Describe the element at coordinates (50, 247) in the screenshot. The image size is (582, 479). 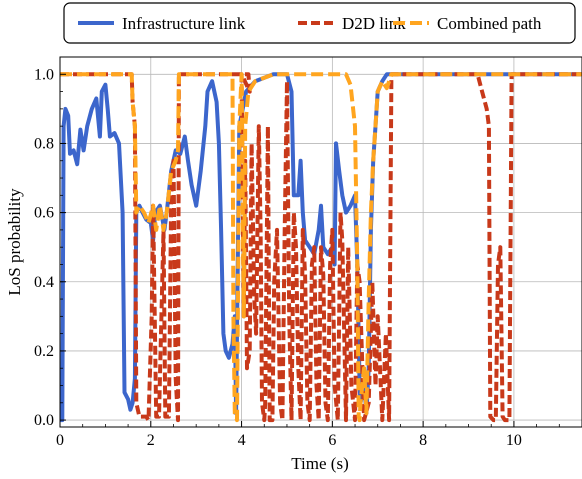
I see `y-axis-ticks: 0.0 0.2 0.4 0.6 0.8 1.0` at that location.